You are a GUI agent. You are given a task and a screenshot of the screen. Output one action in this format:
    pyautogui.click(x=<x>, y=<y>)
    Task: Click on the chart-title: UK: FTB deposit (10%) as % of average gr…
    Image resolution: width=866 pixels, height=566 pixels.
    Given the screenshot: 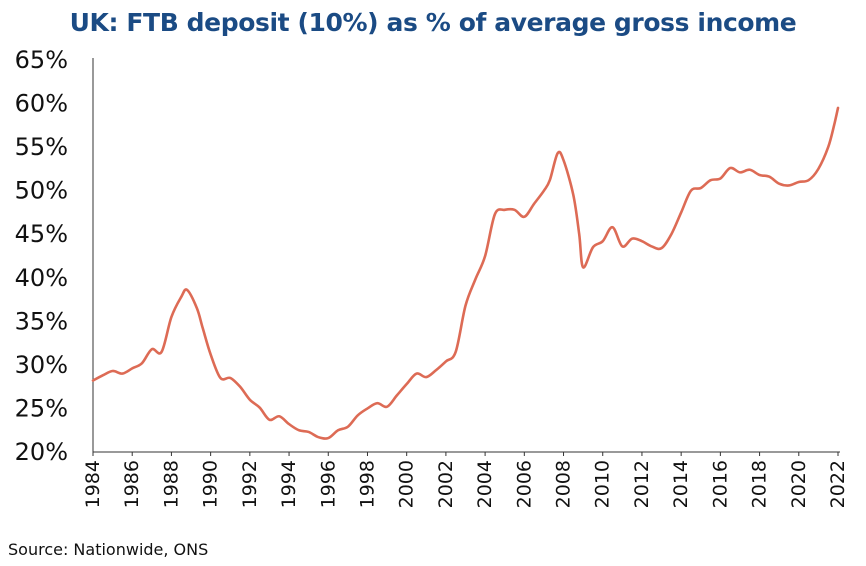 What is the action you would take?
    pyautogui.click(x=433, y=22)
    